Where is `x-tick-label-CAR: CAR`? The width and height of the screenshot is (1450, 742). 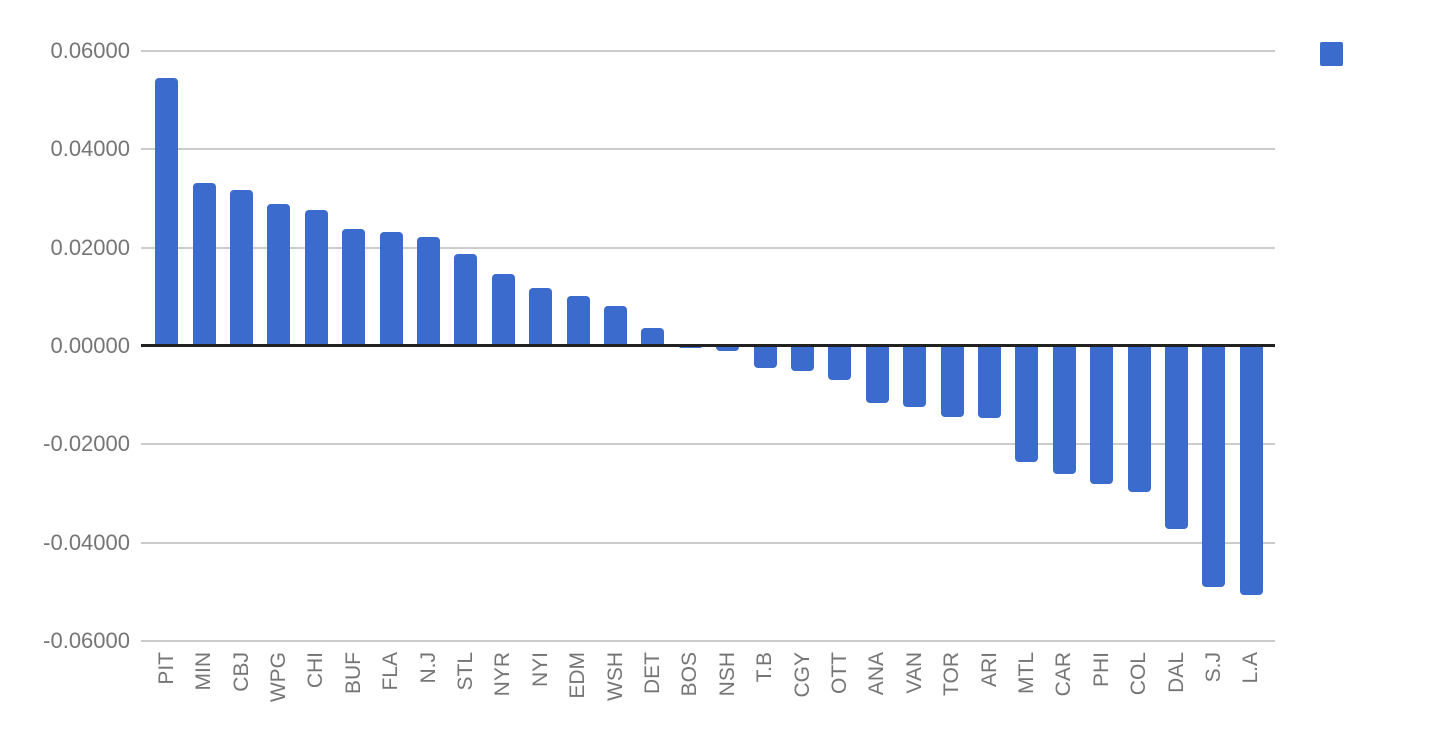 x-tick-label-CAR: CAR is located at coordinates (1064, 674).